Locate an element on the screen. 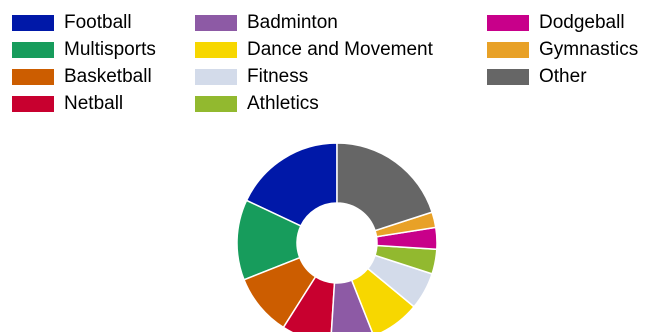 The width and height of the screenshot is (658, 332). legend-label: Multisports is located at coordinates (110, 49).